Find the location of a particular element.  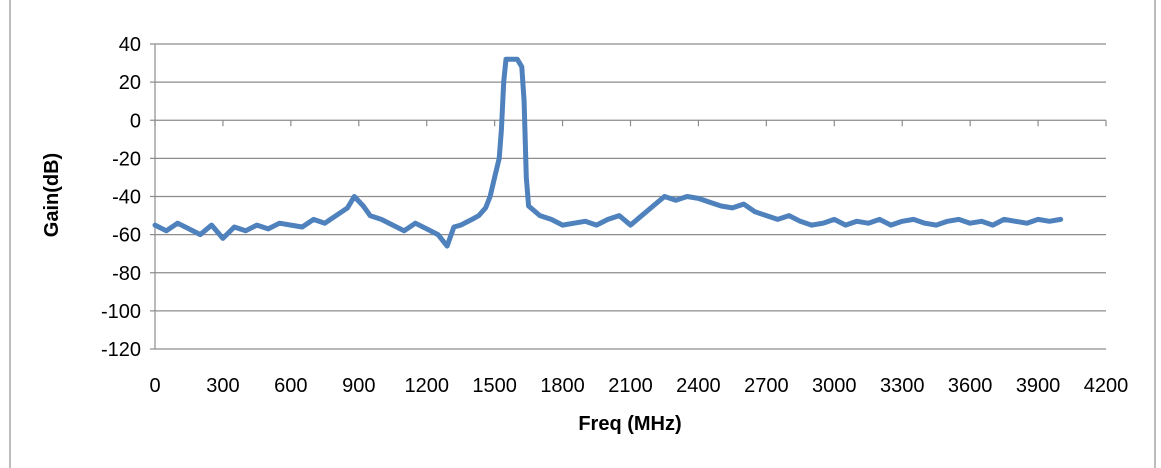

y-tick-label: -120 is located at coordinates (121, 350).